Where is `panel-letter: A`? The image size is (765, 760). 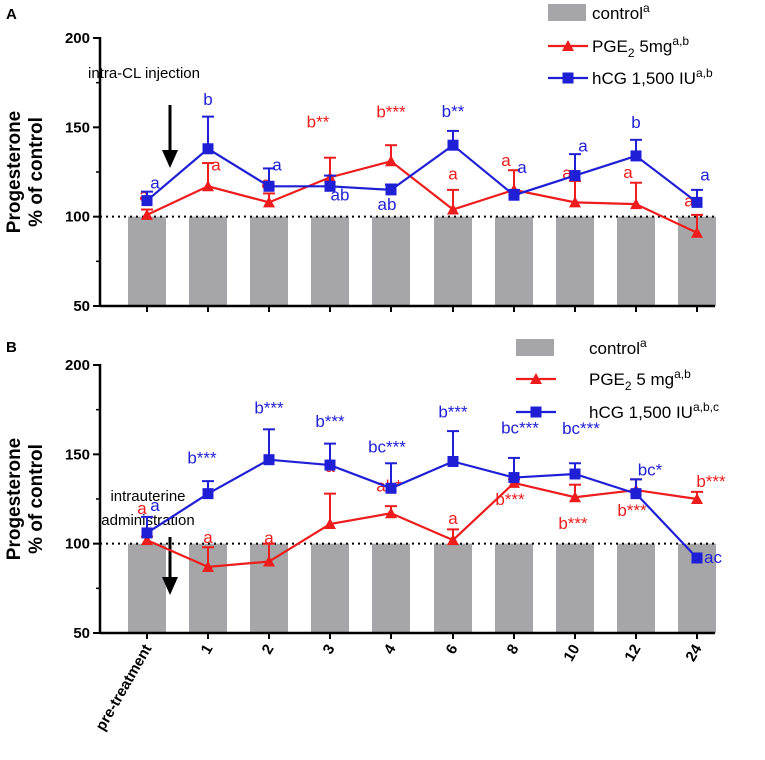 panel-letter: A is located at coordinates (11, 14).